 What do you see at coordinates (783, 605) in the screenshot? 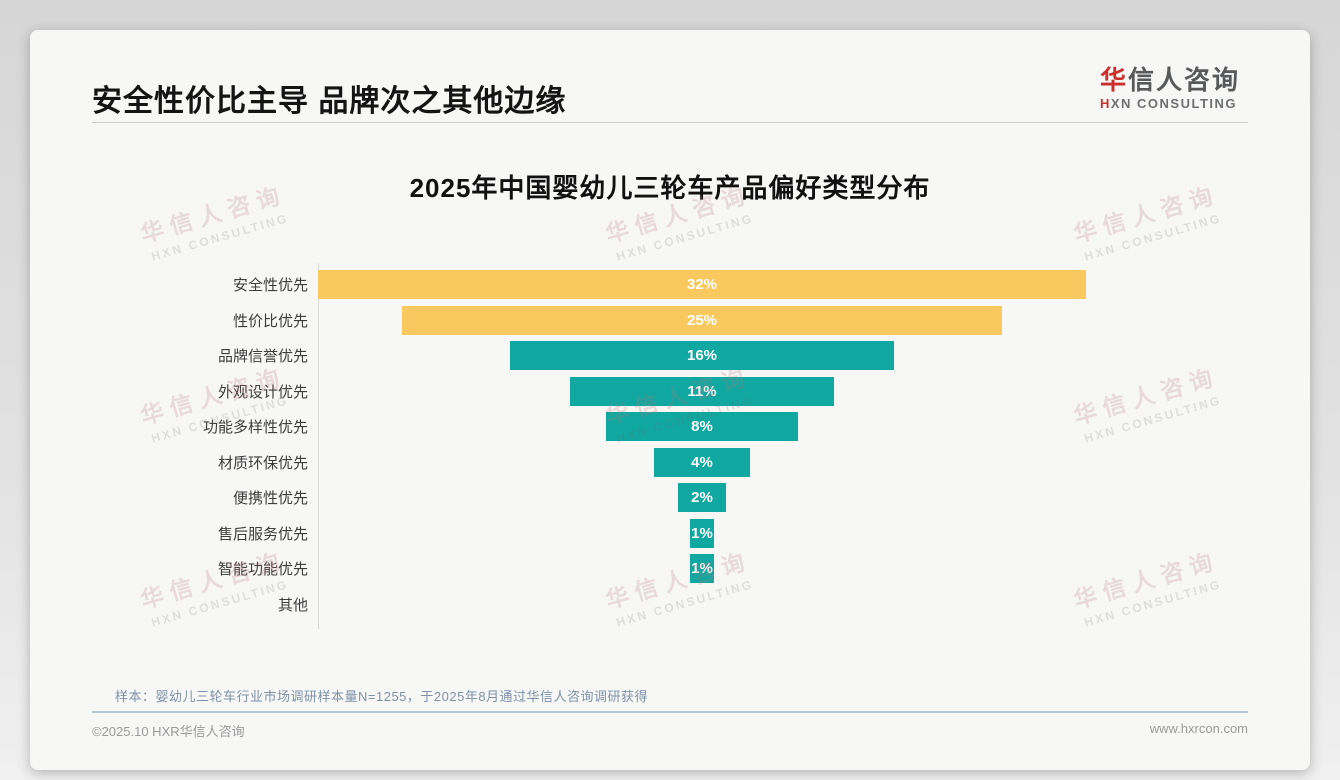
I see `bar-area` at bounding box center [783, 605].